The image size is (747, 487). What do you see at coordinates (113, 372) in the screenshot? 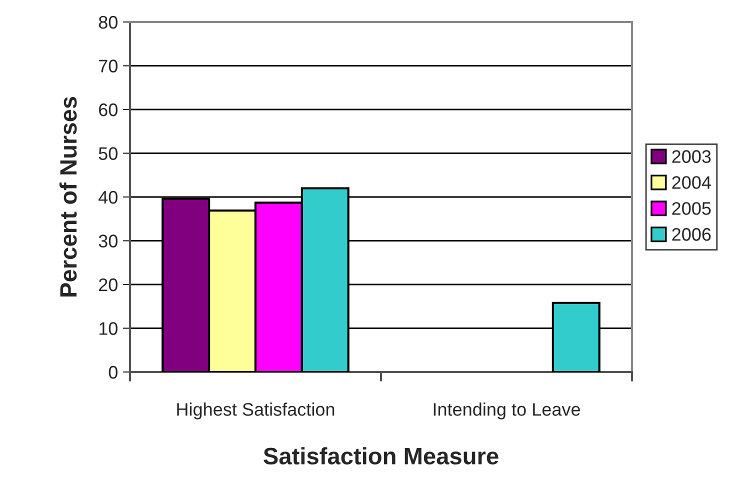
I see `y-tick-label: 0` at bounding box center [113, 372].